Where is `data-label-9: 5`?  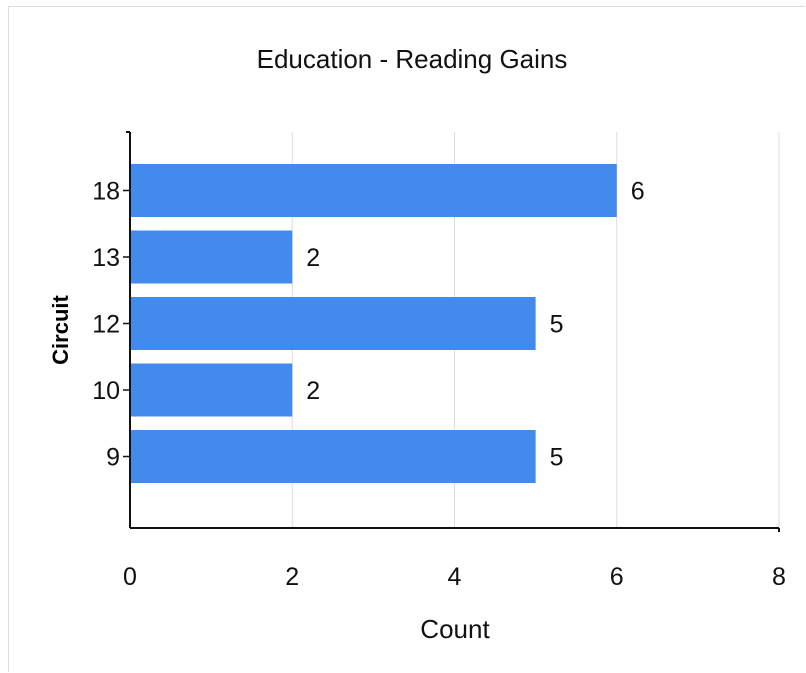
data-label-9: 5 is located at coordinates (557, 458).